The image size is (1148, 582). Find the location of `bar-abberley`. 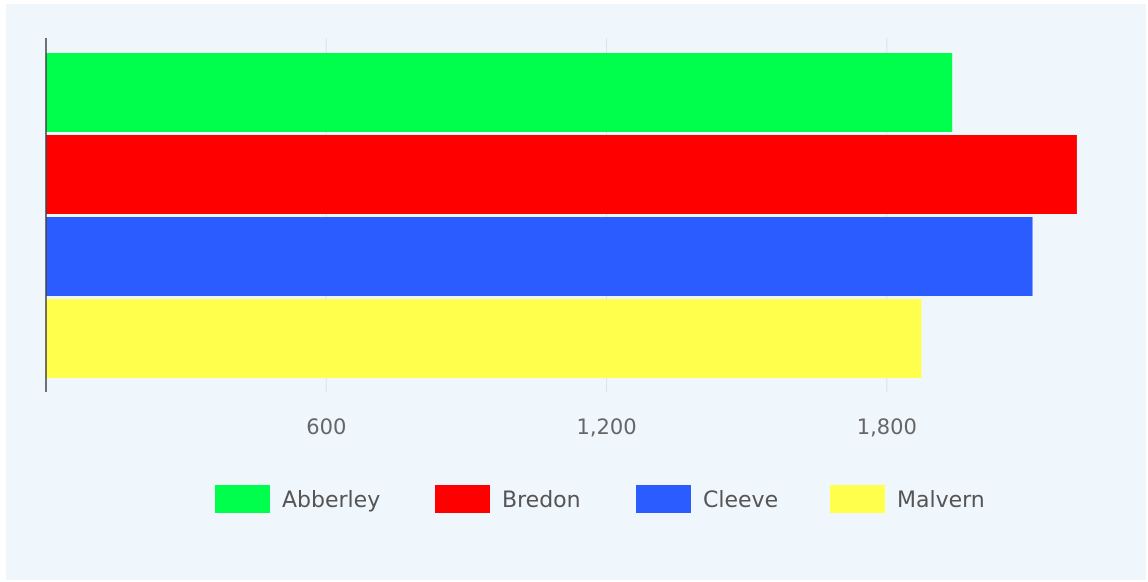

bar-abberley is located at coordinates (499, 92).